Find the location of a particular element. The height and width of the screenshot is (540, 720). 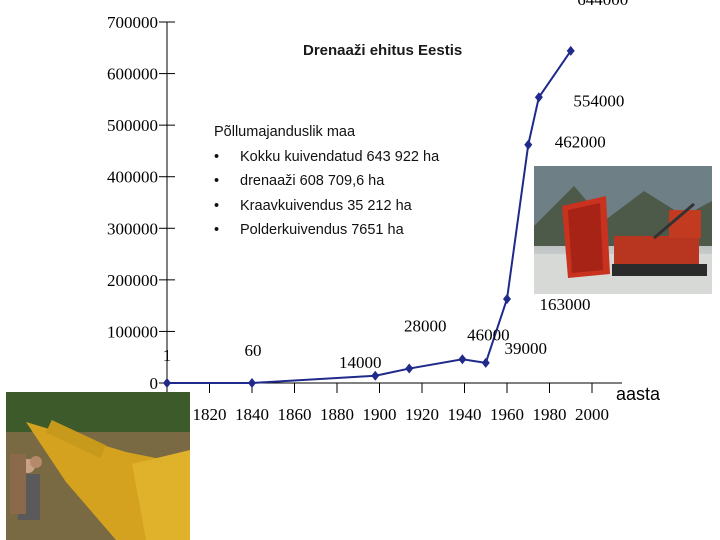

data-label: 462000 is located at coordinates (580, 142).